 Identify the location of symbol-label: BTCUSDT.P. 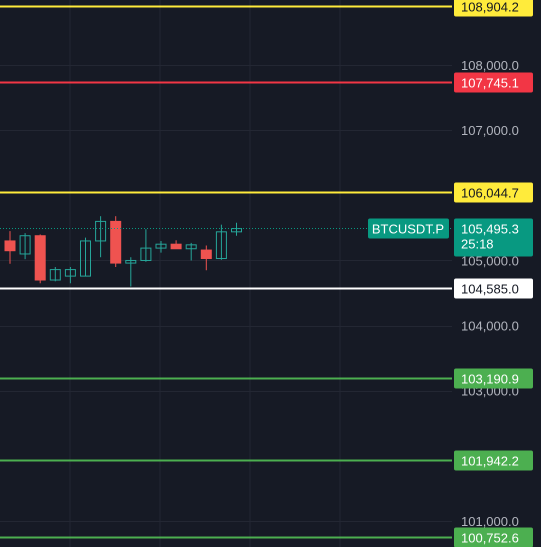
(408, 229).